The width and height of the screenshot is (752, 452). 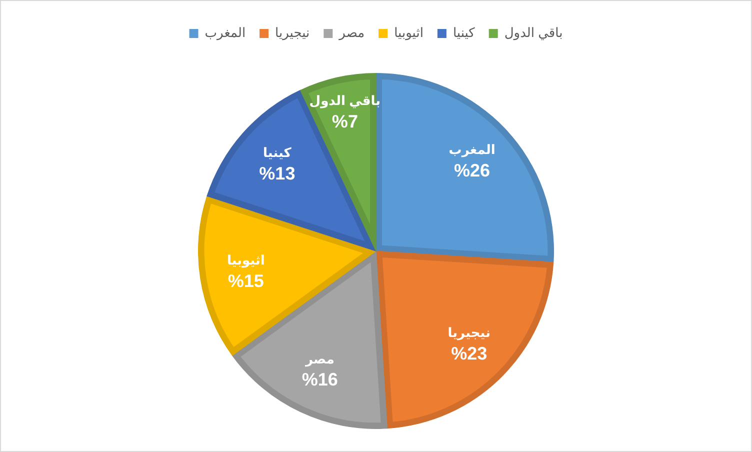 I want to click on slice-label: نيجيريا, so click(x=469, y=333).